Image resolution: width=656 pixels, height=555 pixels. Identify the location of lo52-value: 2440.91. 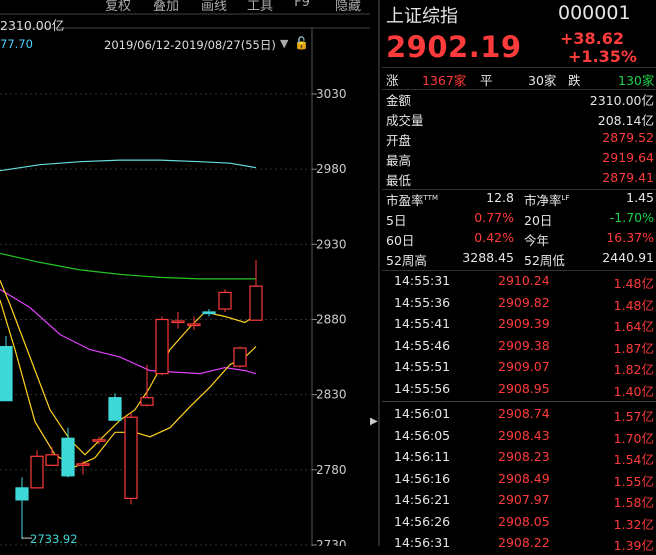
(628, 257).